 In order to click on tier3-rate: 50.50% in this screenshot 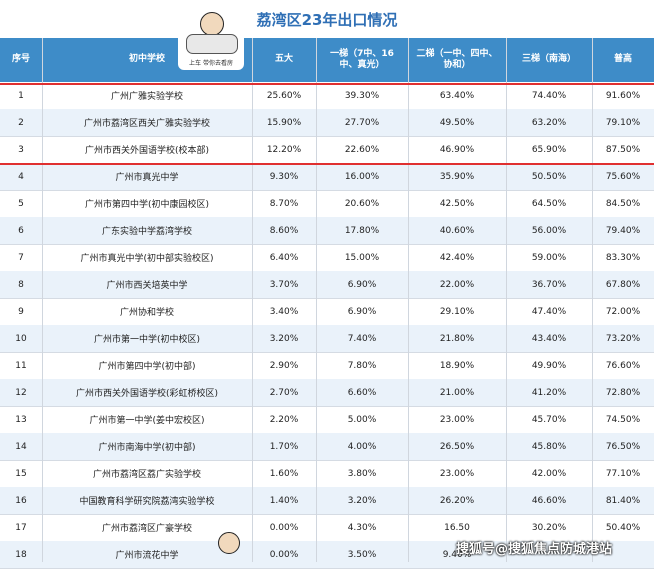, I will do `click(549, 176)`.